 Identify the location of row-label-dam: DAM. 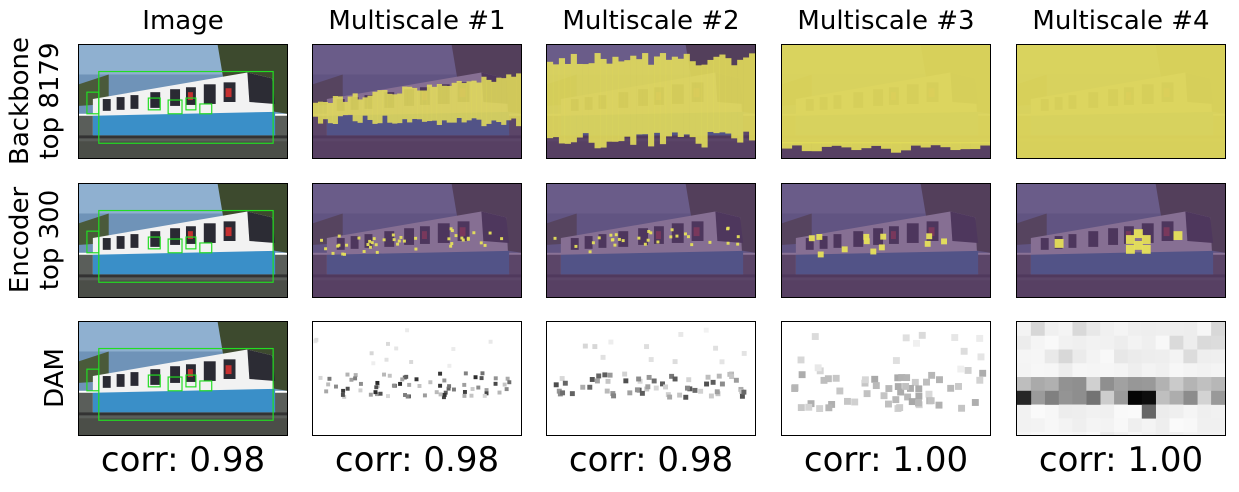
(55, 378).